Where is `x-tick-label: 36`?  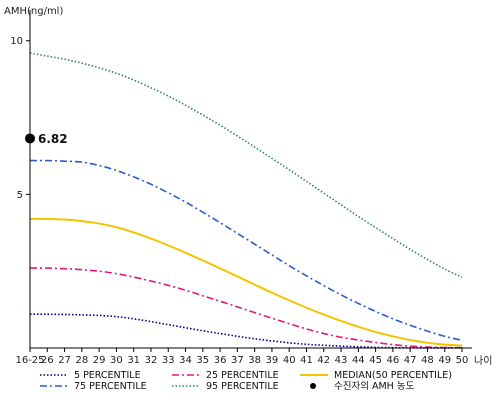
x-tick-label: 36 is located at coordinates (220, 360).